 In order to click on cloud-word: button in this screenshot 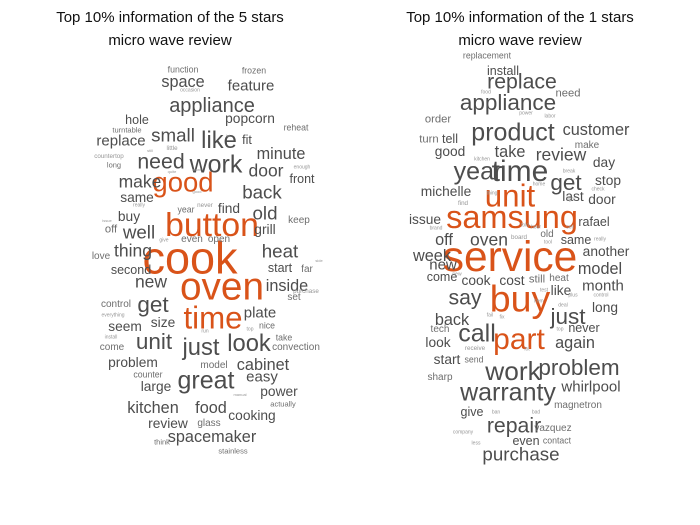, I will do `click(212, 225)`.